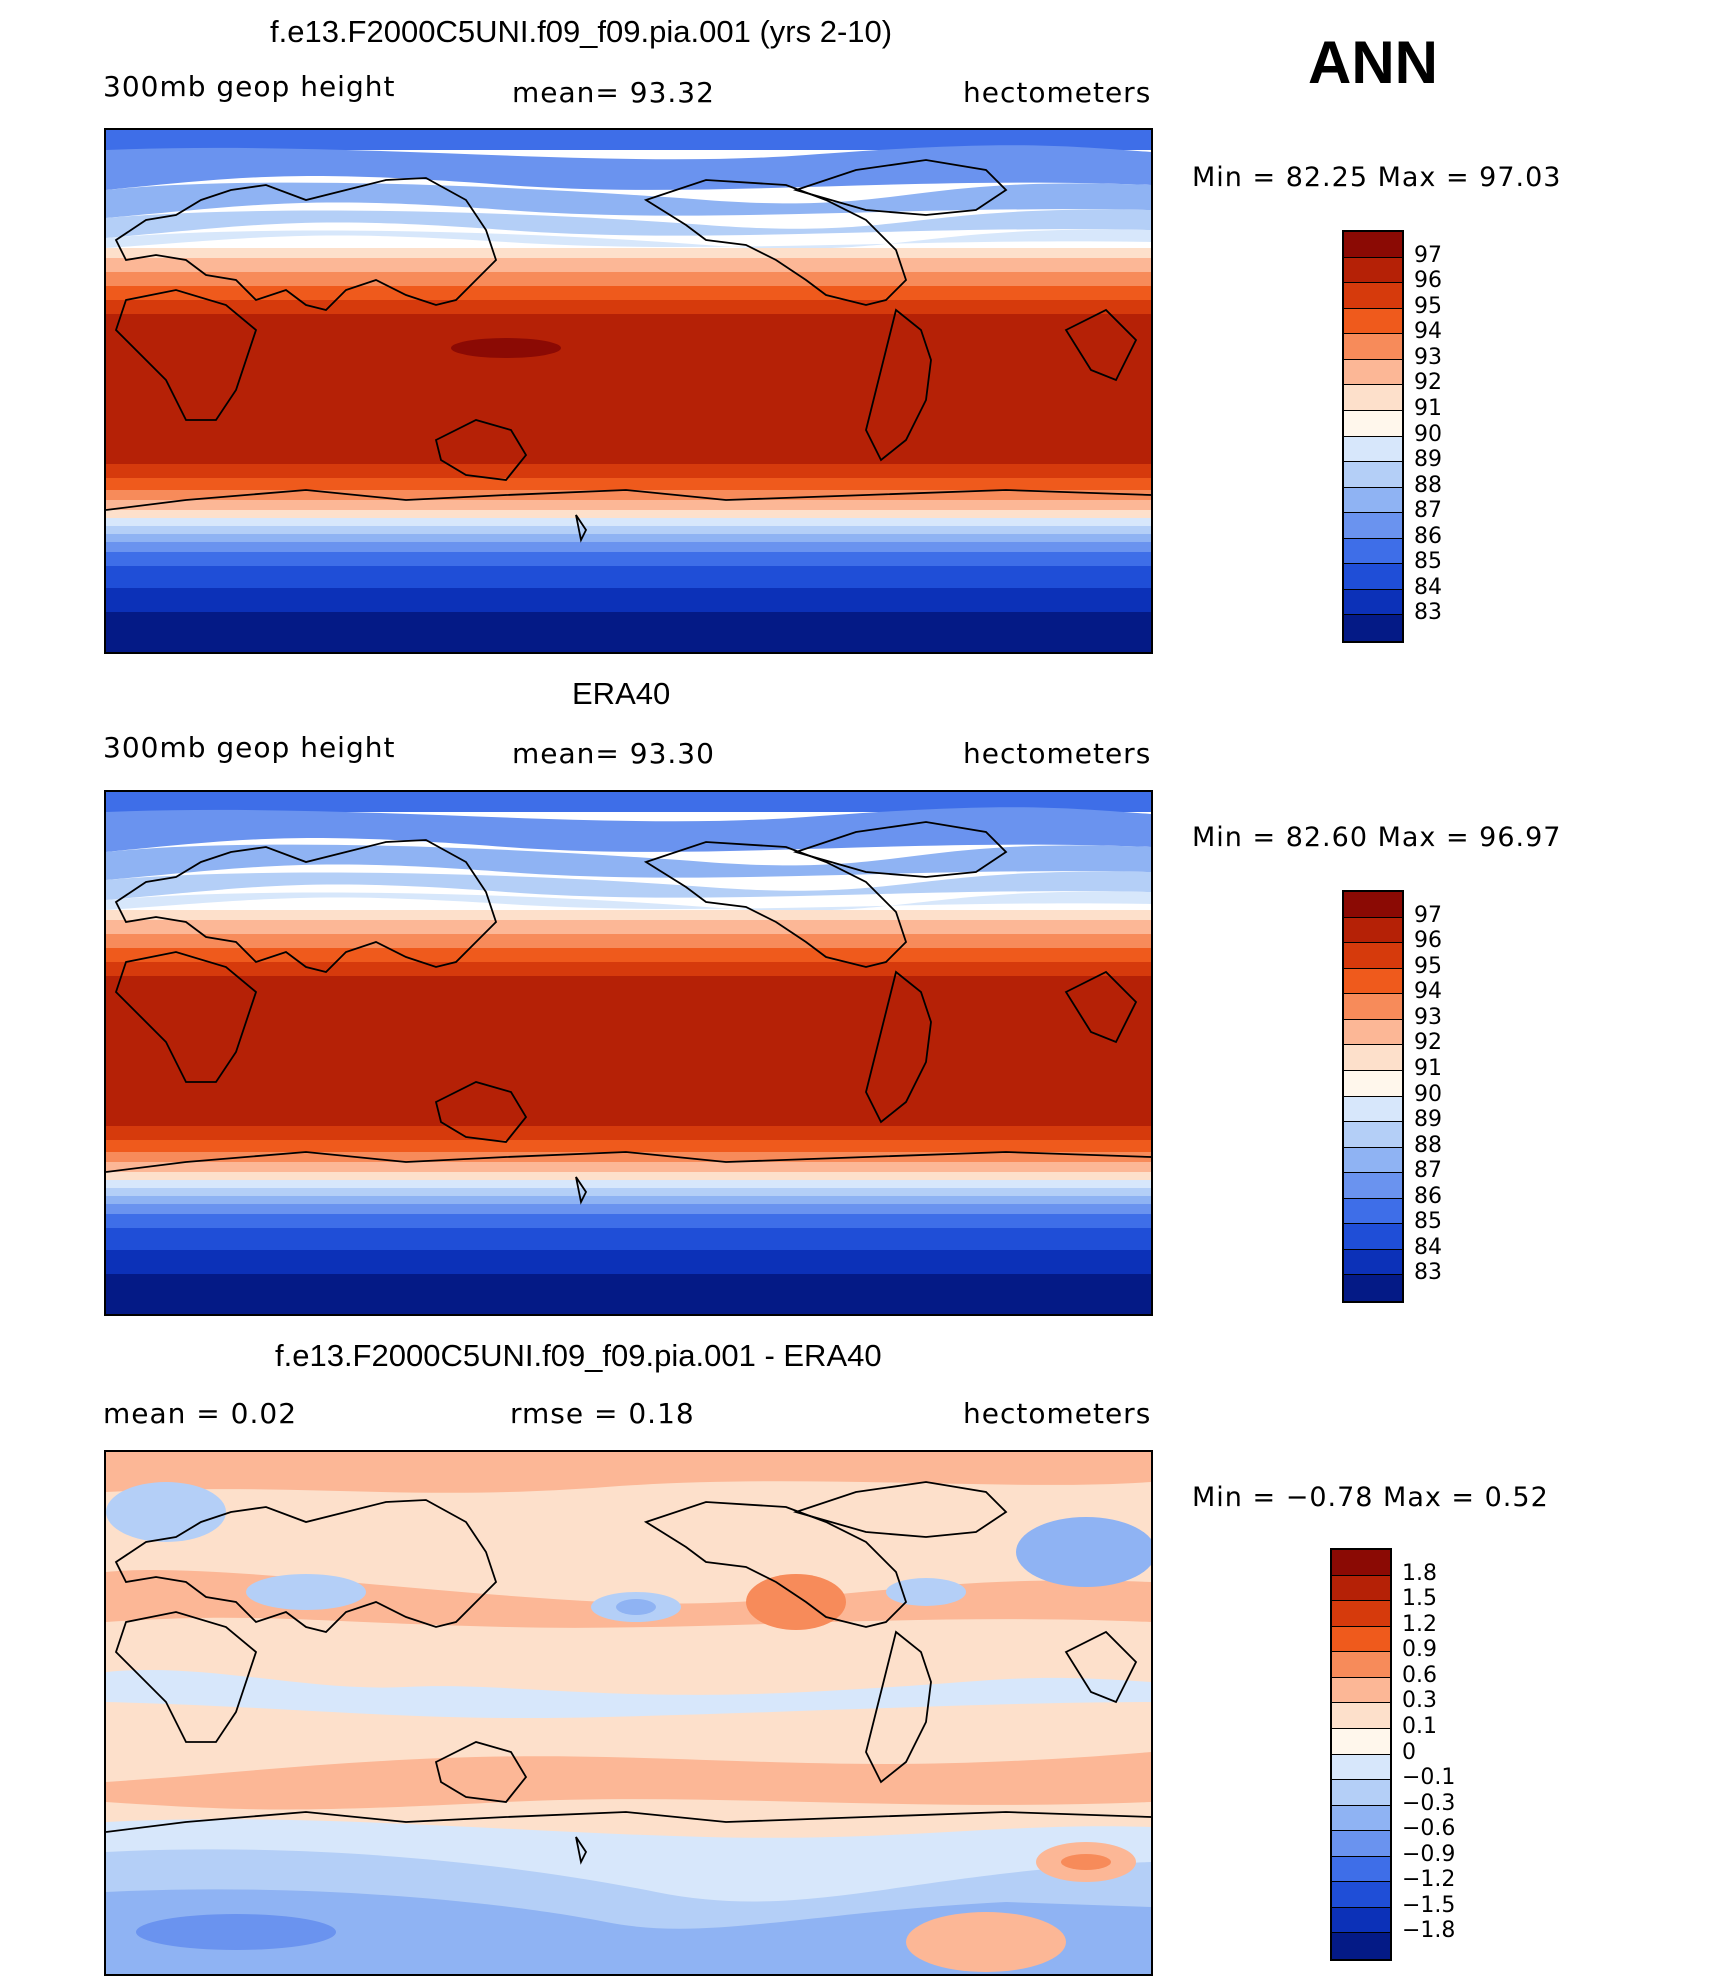 The image size is (1710, 1976). Describe the element at coordinates (1377, 177) in the screenshot. I see `panel-1-minmax: Min = 82.25 Max = 97.03` at that location.